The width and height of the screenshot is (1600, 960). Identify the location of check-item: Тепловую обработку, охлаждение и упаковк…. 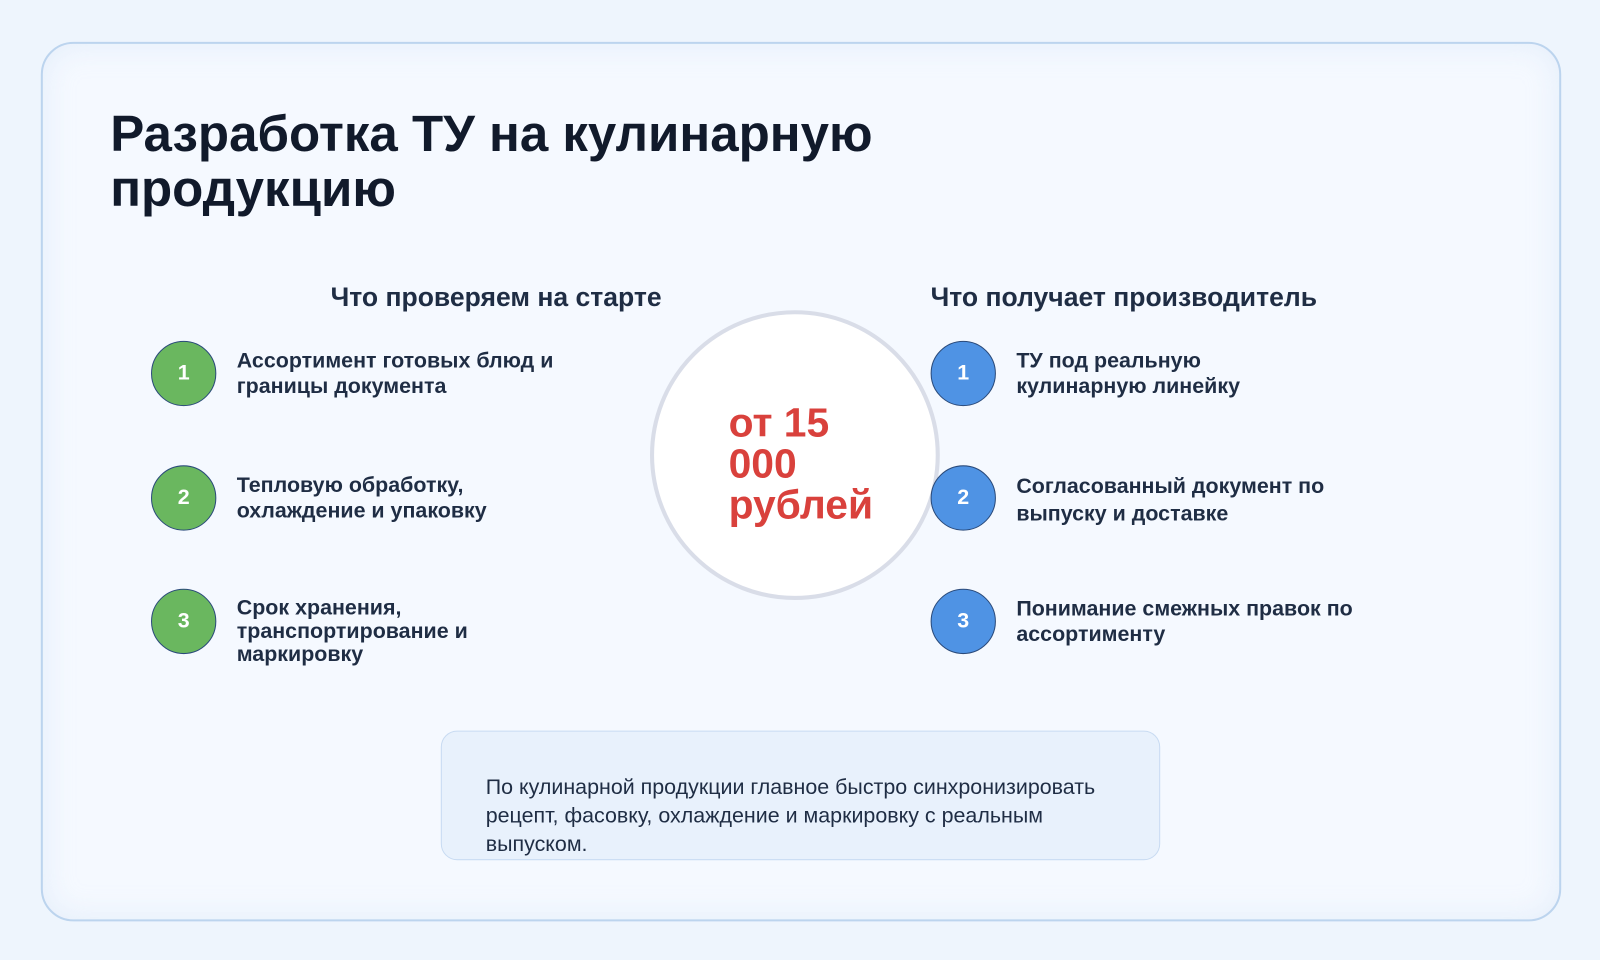
(361, 498).